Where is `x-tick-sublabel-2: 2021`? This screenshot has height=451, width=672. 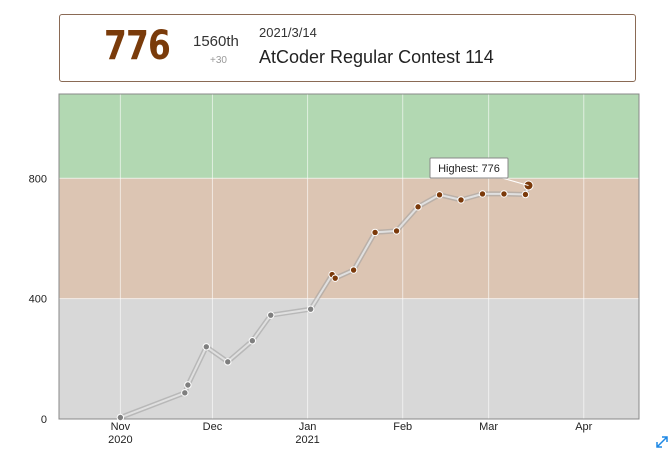
x-tick-sublabel-2: 2021 is located at coordinates (307, 440).